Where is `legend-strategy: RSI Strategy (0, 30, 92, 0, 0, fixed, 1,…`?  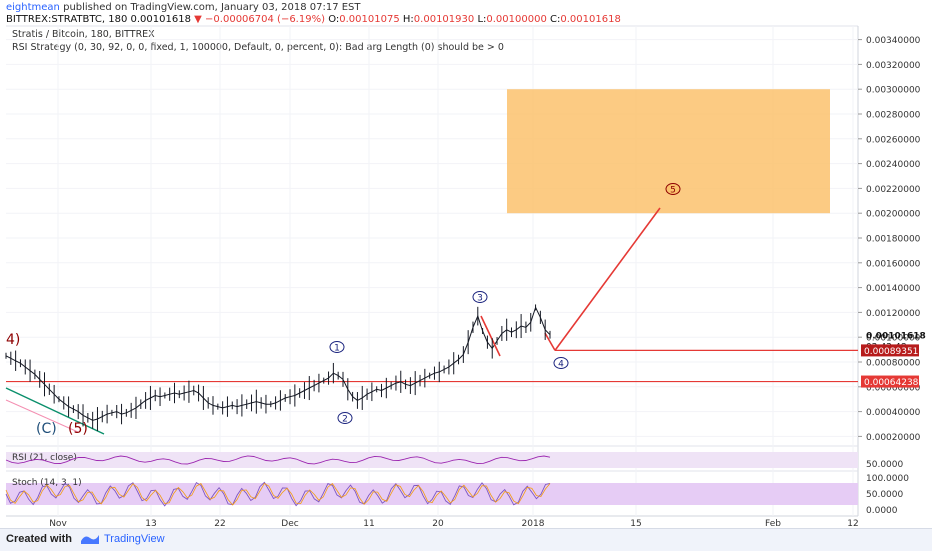 legend-strategy: RSI Strategy (0, 30, 92, 0, 0, fixed, 1,… is located at coordinates (258, 47).